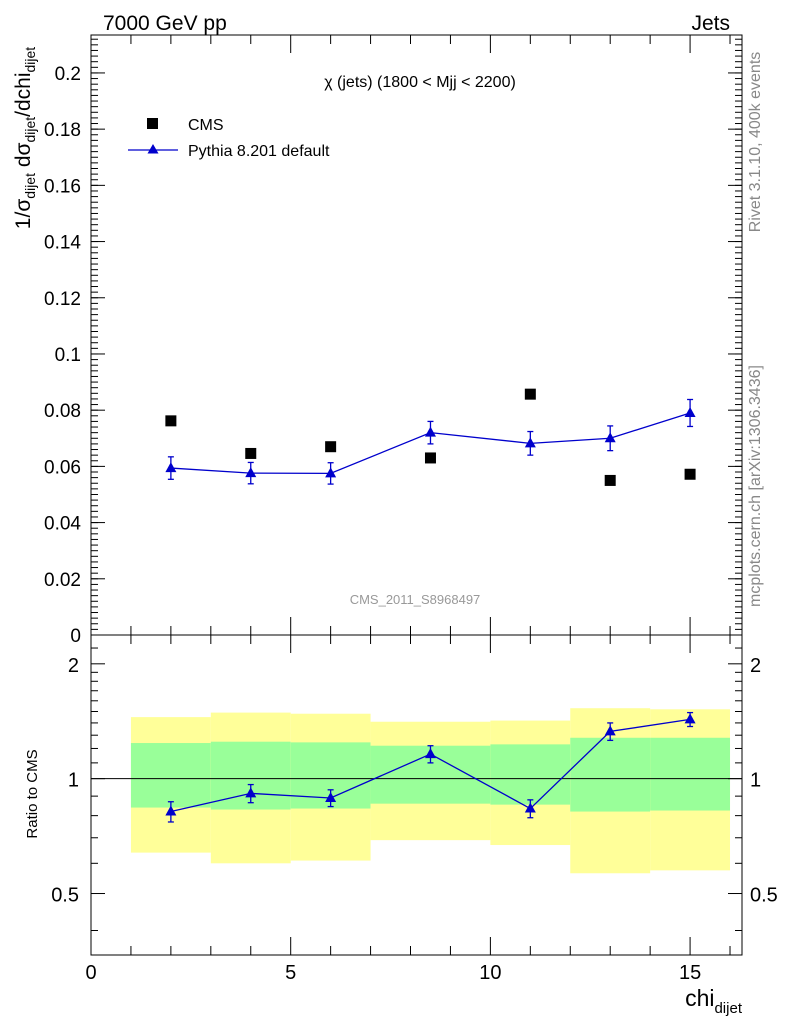  I want to click on main-ytick-label: 0.06, so click(62, 467).